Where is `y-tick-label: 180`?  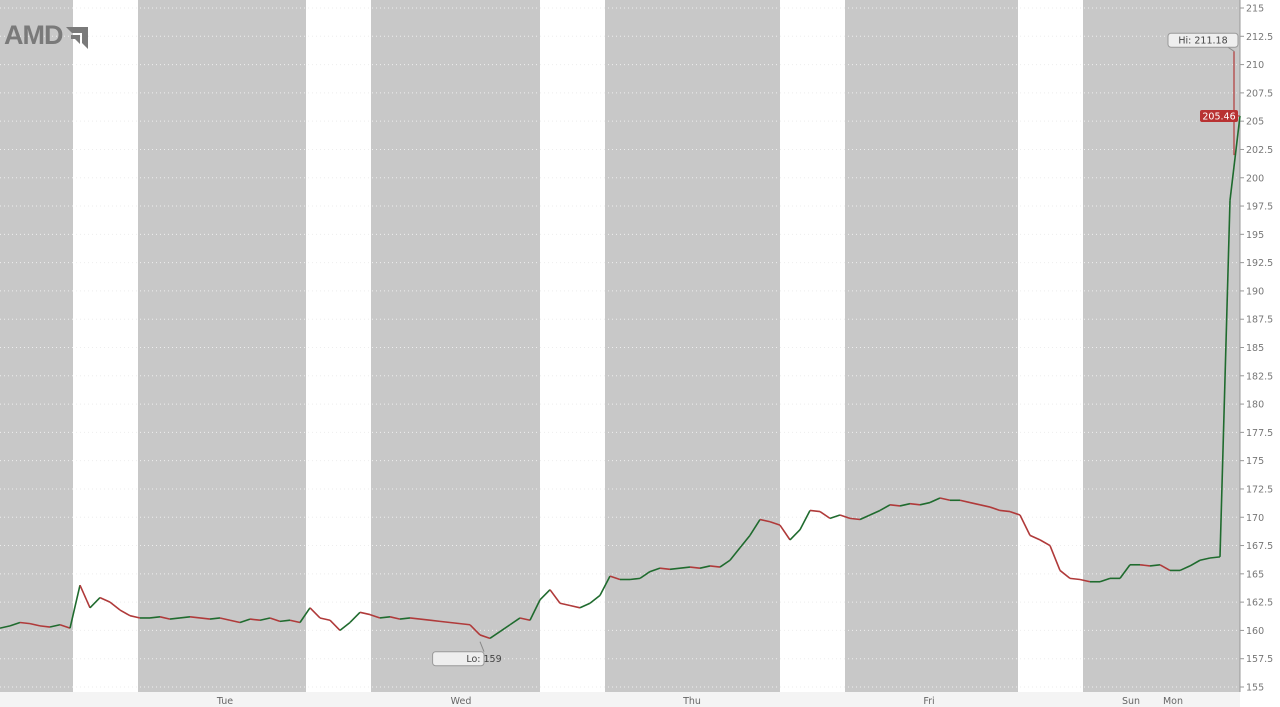 y-tick-label: 180 is located at coordinates (1255, 405).